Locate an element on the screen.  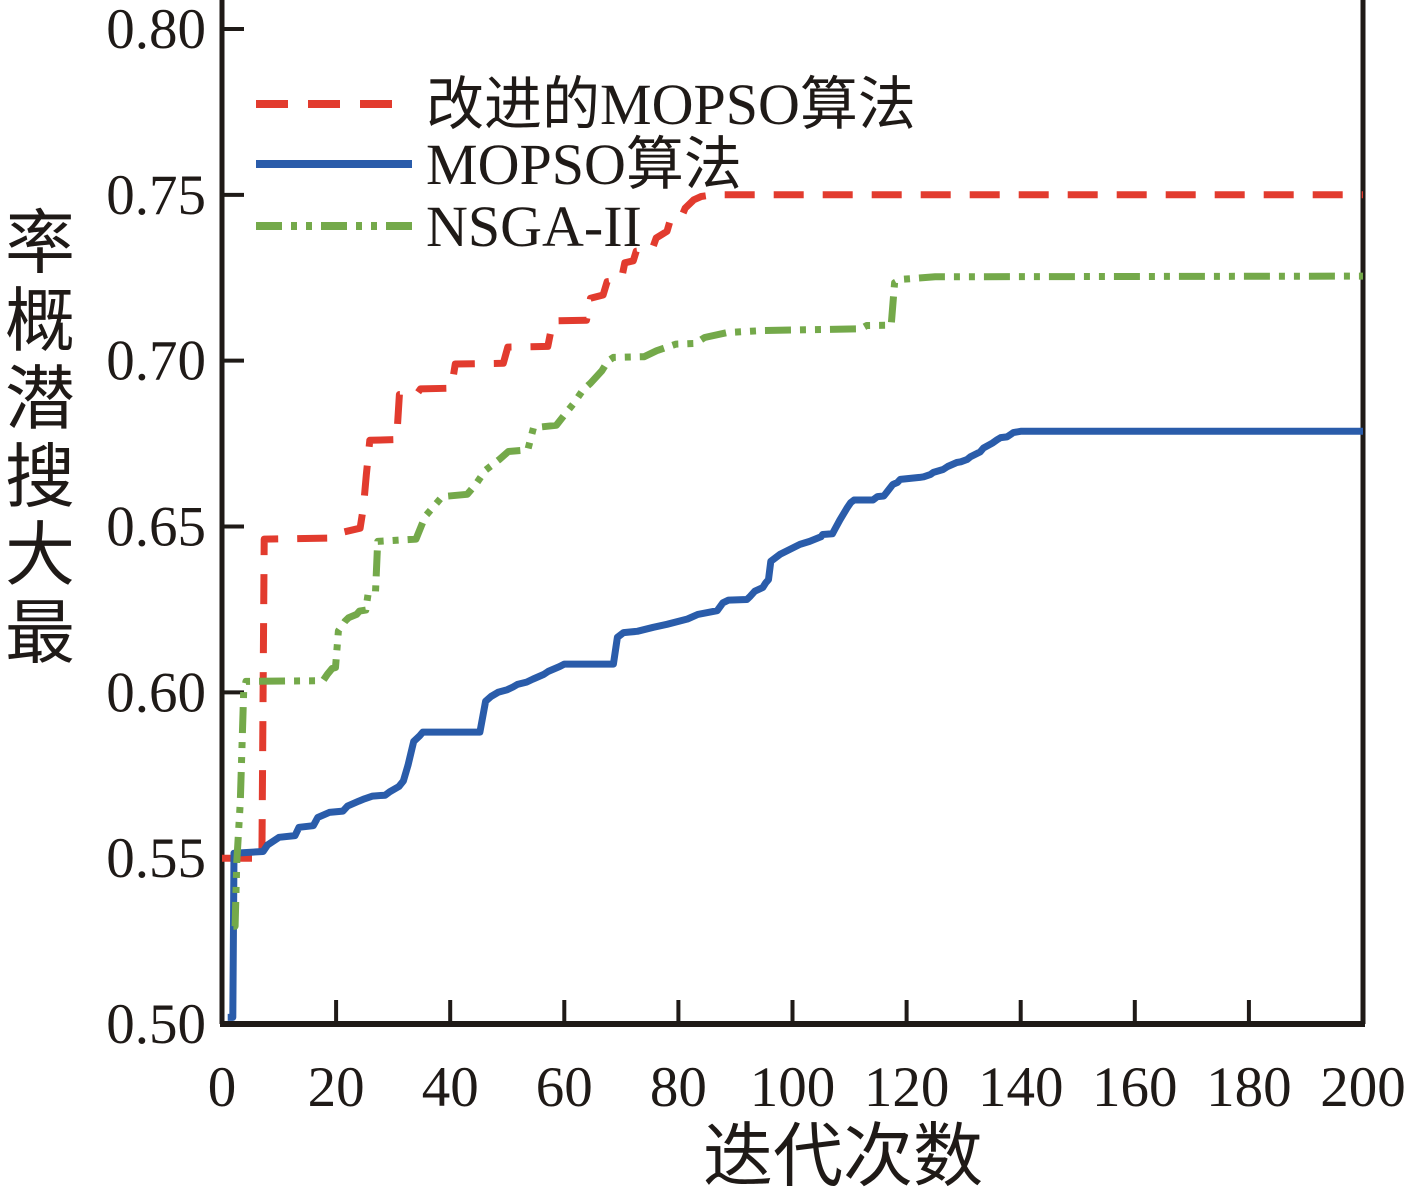
x-tick-label: 160 is located at coordinates (1135, 1087).